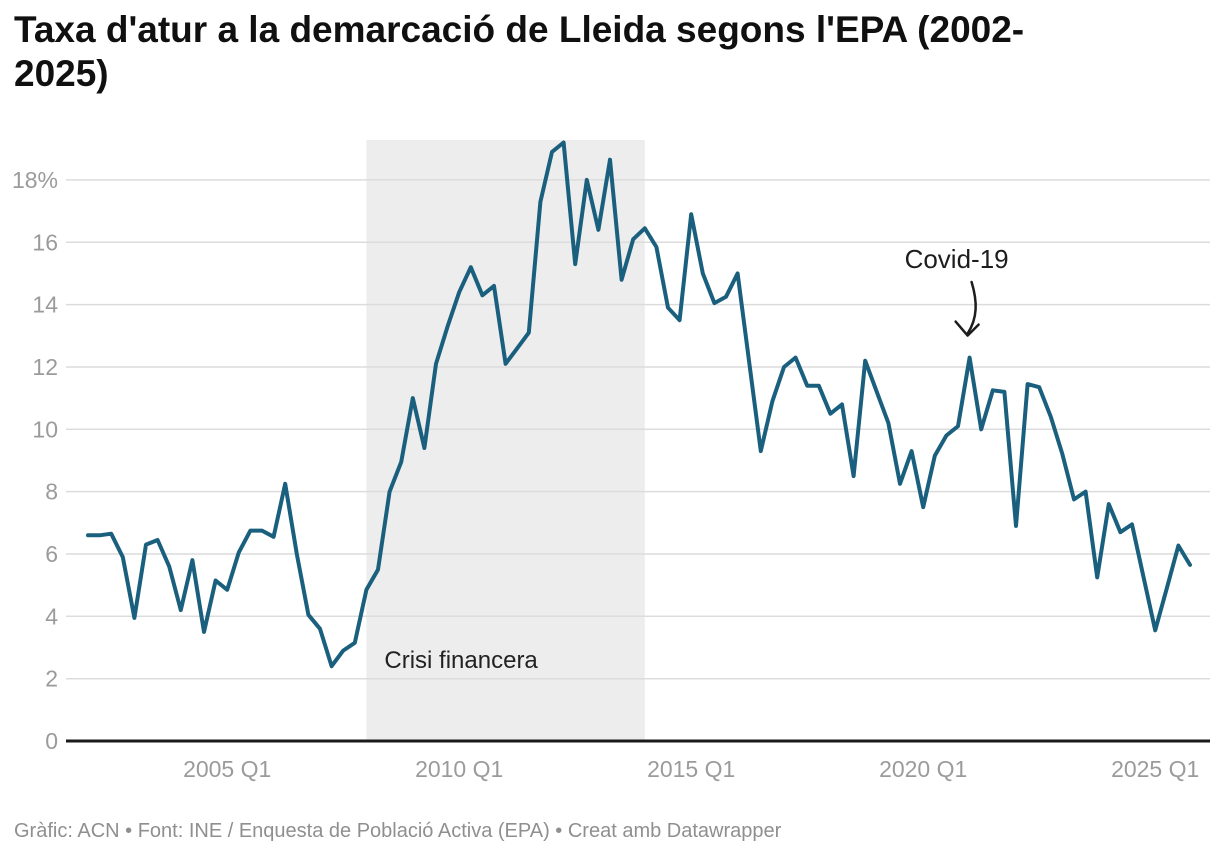 This screenshot has width=1220, height=858. I want to click on y-tick-label-8: 8, so click(51, 492).